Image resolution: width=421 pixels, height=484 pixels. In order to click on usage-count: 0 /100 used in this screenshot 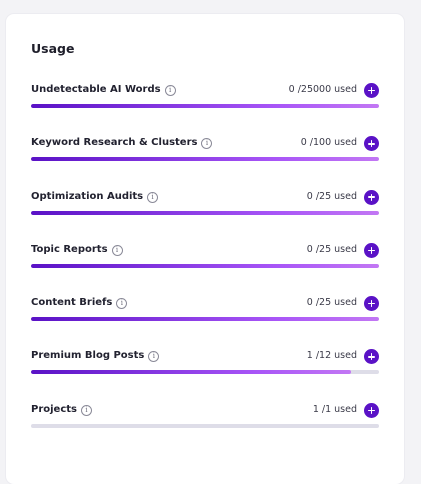, I will do `click(329, 142)`.